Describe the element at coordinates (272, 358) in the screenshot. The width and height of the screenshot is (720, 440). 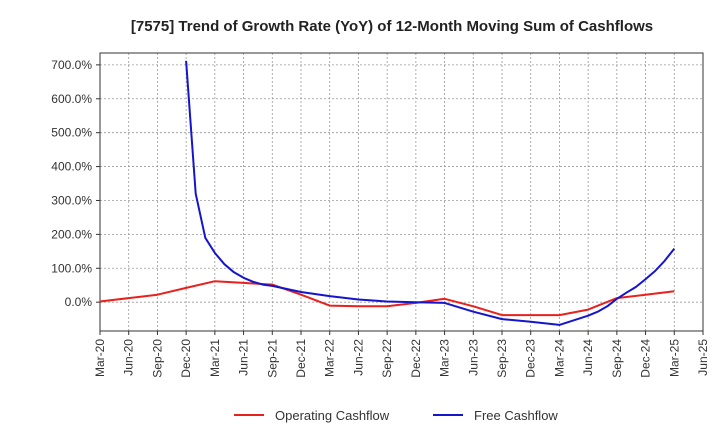
I see `x-tick-label: Sep-21` at that location.